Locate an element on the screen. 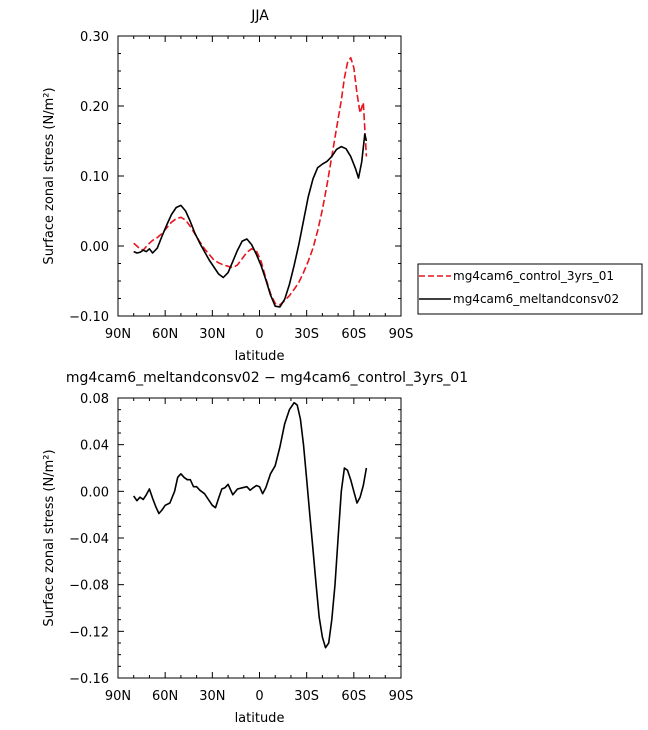 This screenshot has width=648, height=730. y-tick-label: −0.16 is located at coordinates (89, 679).